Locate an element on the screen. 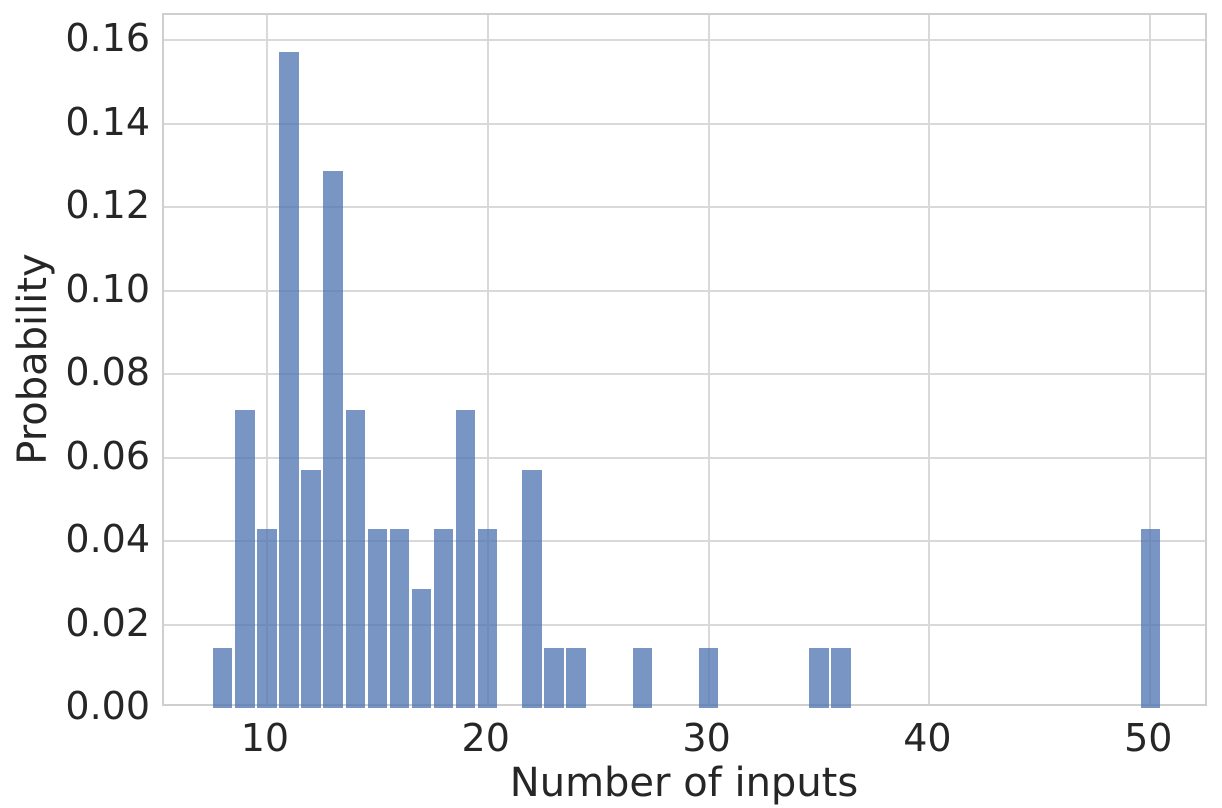  gridline-horizontal-0.02 is located at coordinates (684, 624).